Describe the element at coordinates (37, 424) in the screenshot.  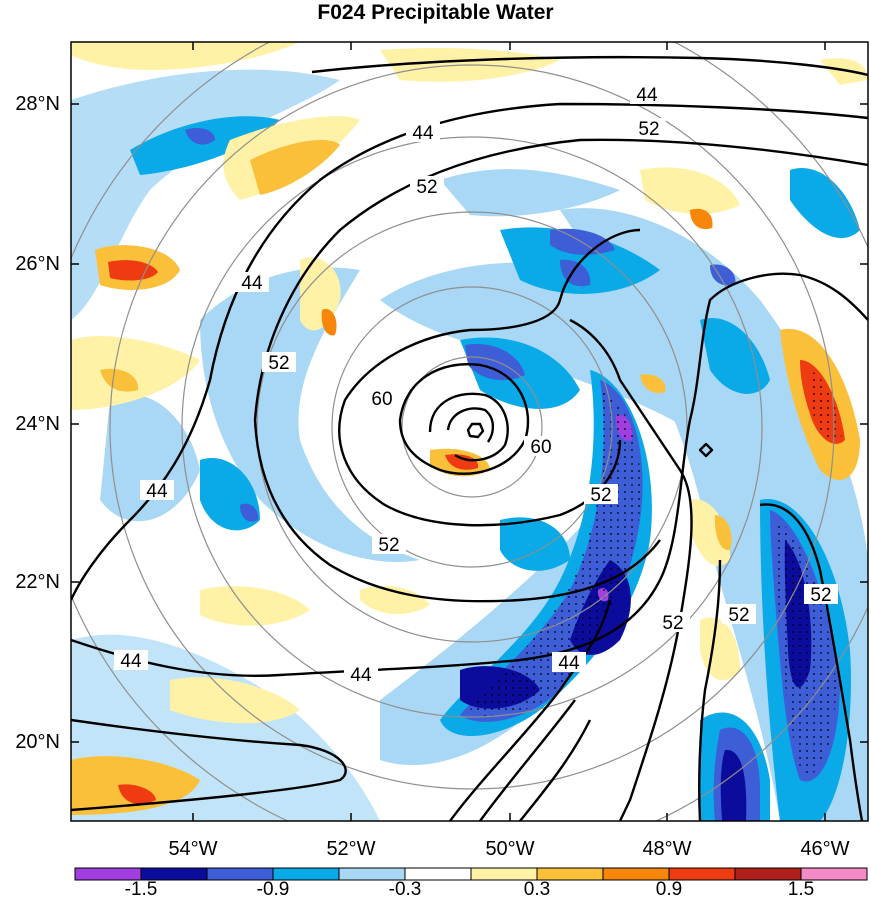
I see `lat-label: 24°N` at that location.